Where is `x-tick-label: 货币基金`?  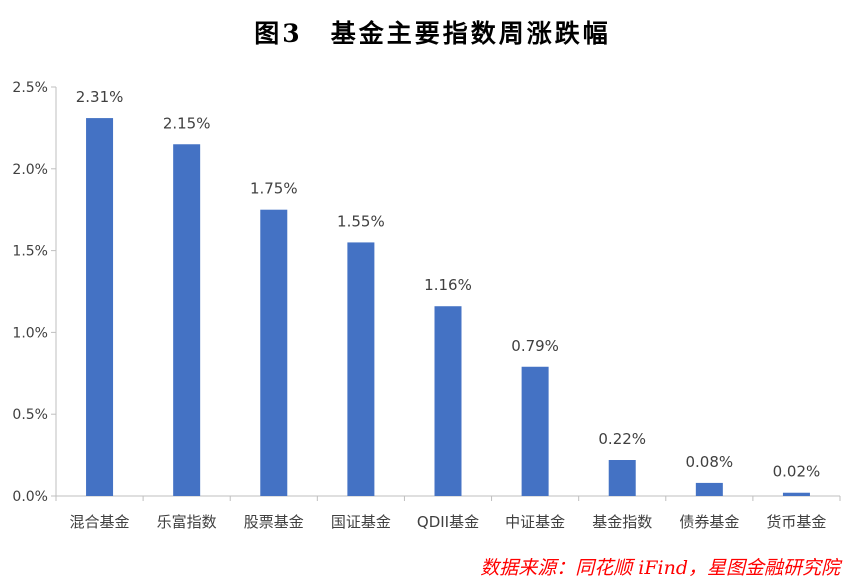 x-tick-label: 货币基金 is located at coordinates (796, 522).